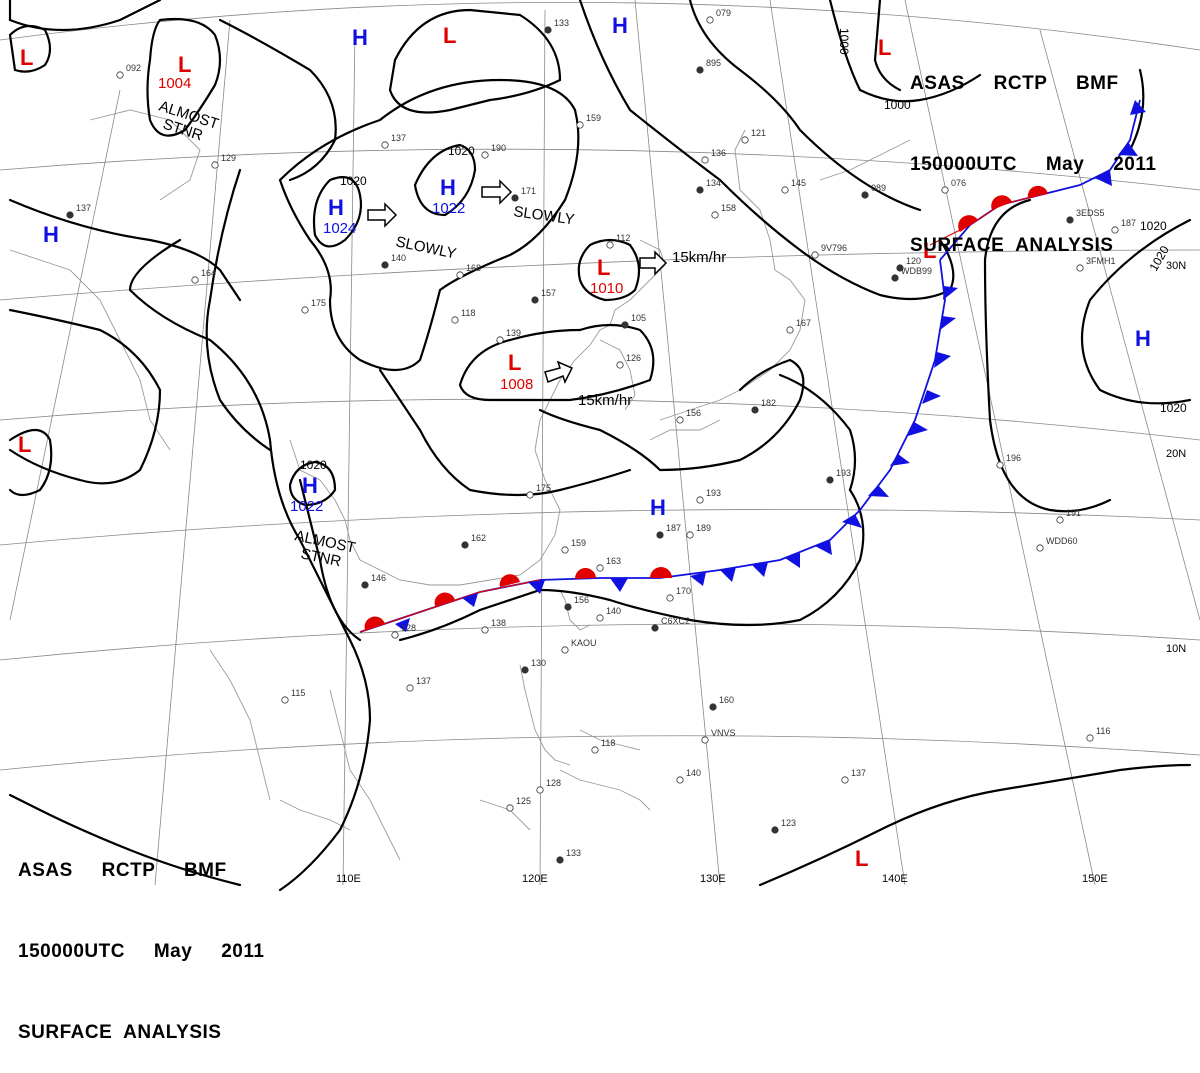 The height and width of the screenshot is (1073, 1200). I want to click on station-value: 130, so click(538, 663).